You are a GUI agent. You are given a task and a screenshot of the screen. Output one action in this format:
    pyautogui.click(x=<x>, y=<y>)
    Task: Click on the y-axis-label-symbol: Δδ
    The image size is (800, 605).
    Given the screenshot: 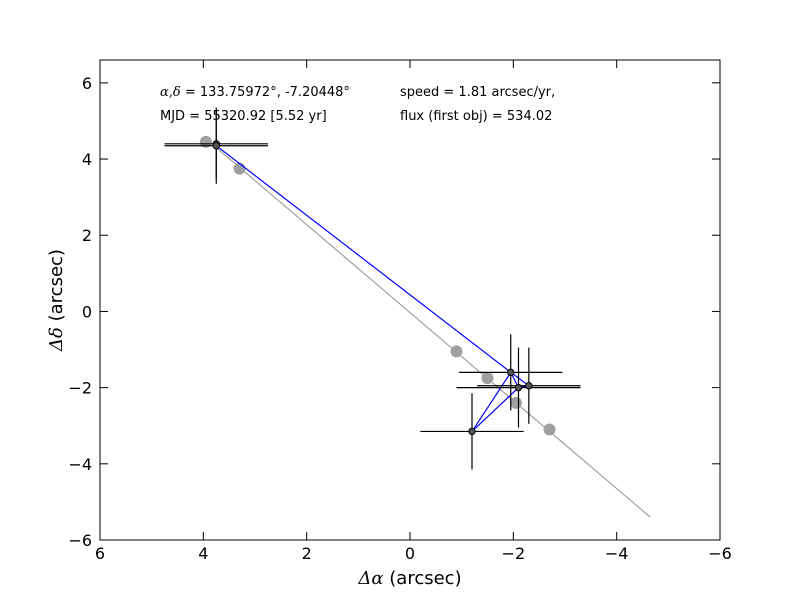 What is the action you would take?
    pyautogui.click(x=56, y=339)
    